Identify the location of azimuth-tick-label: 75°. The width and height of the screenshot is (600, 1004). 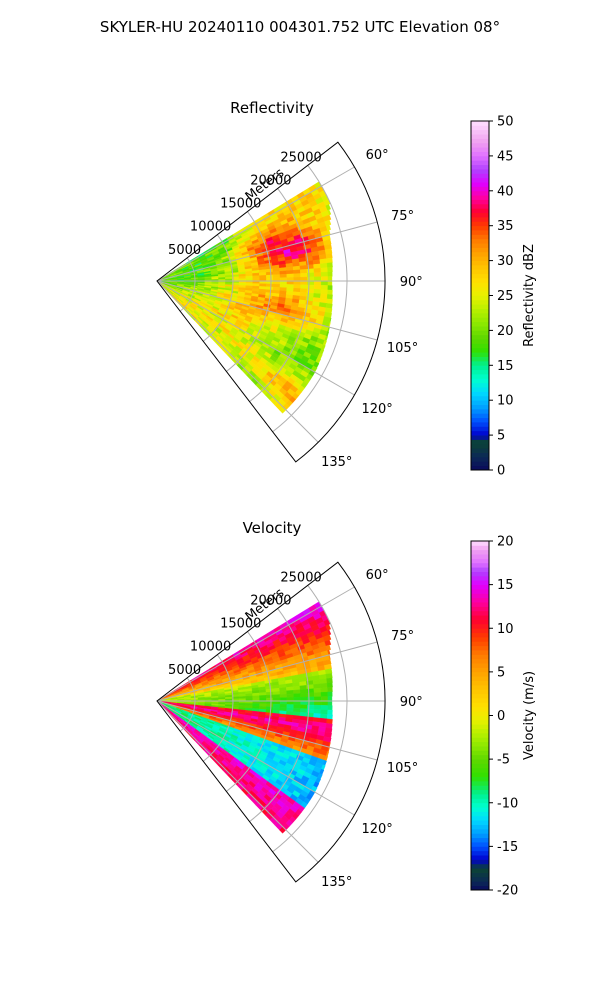
(402, 216).